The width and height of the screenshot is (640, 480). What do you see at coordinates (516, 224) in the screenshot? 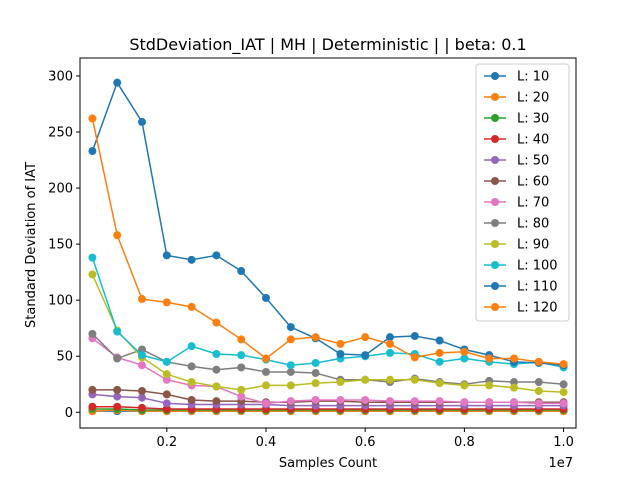
I see `legend-entry-l-80: L: 80` at bounding box center [516, 224].